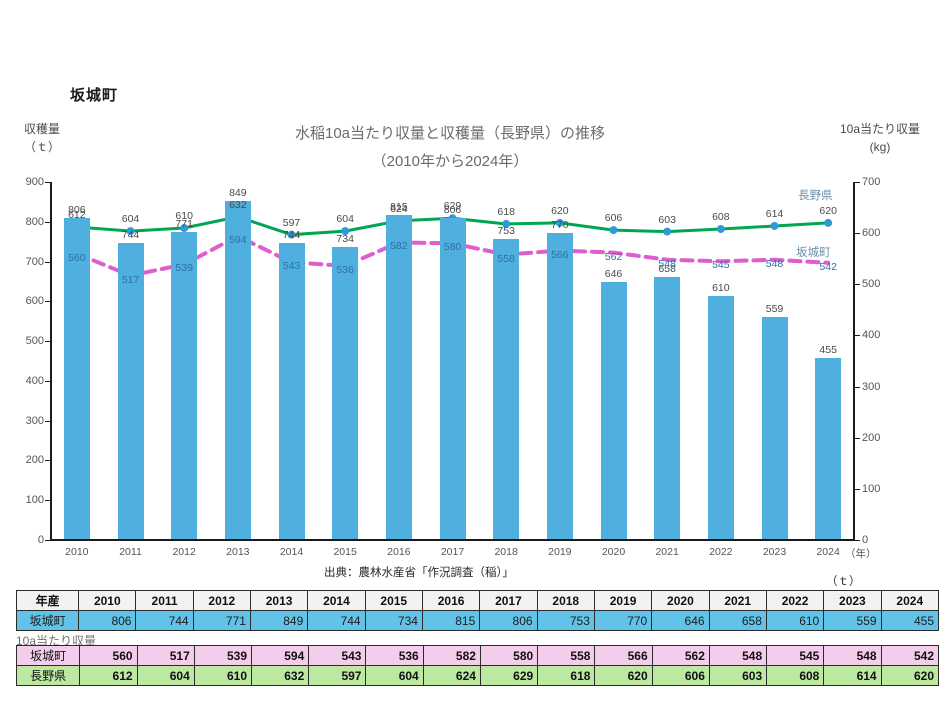 This screenshot has height=704, width=939. Describe the element at coordinates (613, 218) in the screenshot. I see `line-value-label-nagano: 606` at that location.